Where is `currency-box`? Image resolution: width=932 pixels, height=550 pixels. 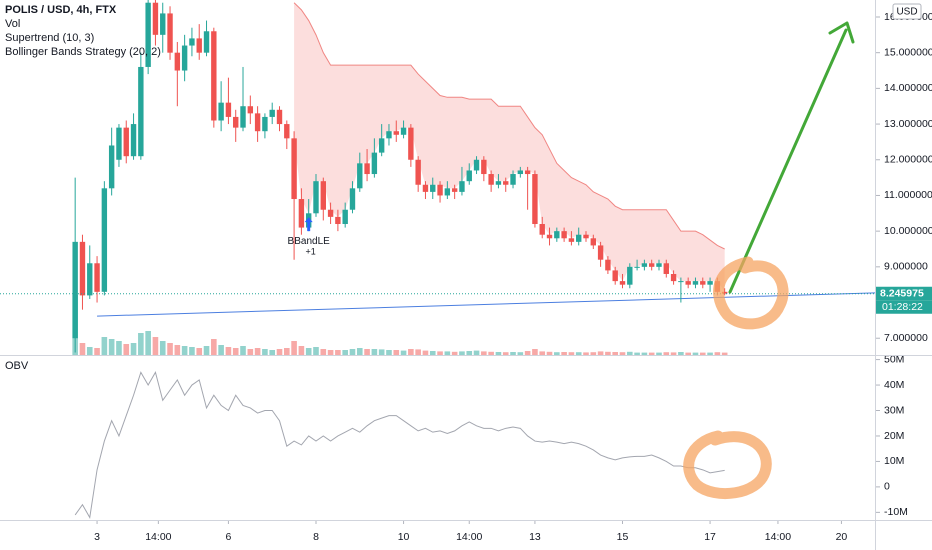 currency-box is located at coordinates (907, 11).